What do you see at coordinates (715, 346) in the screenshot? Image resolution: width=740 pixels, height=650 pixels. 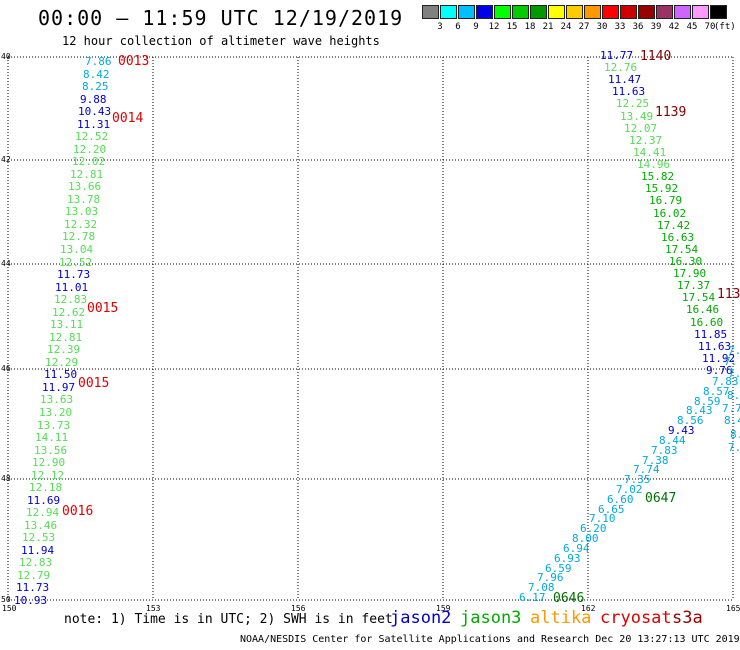 I see `wave-height-value: 11.63` at bounding box center [715, 346].